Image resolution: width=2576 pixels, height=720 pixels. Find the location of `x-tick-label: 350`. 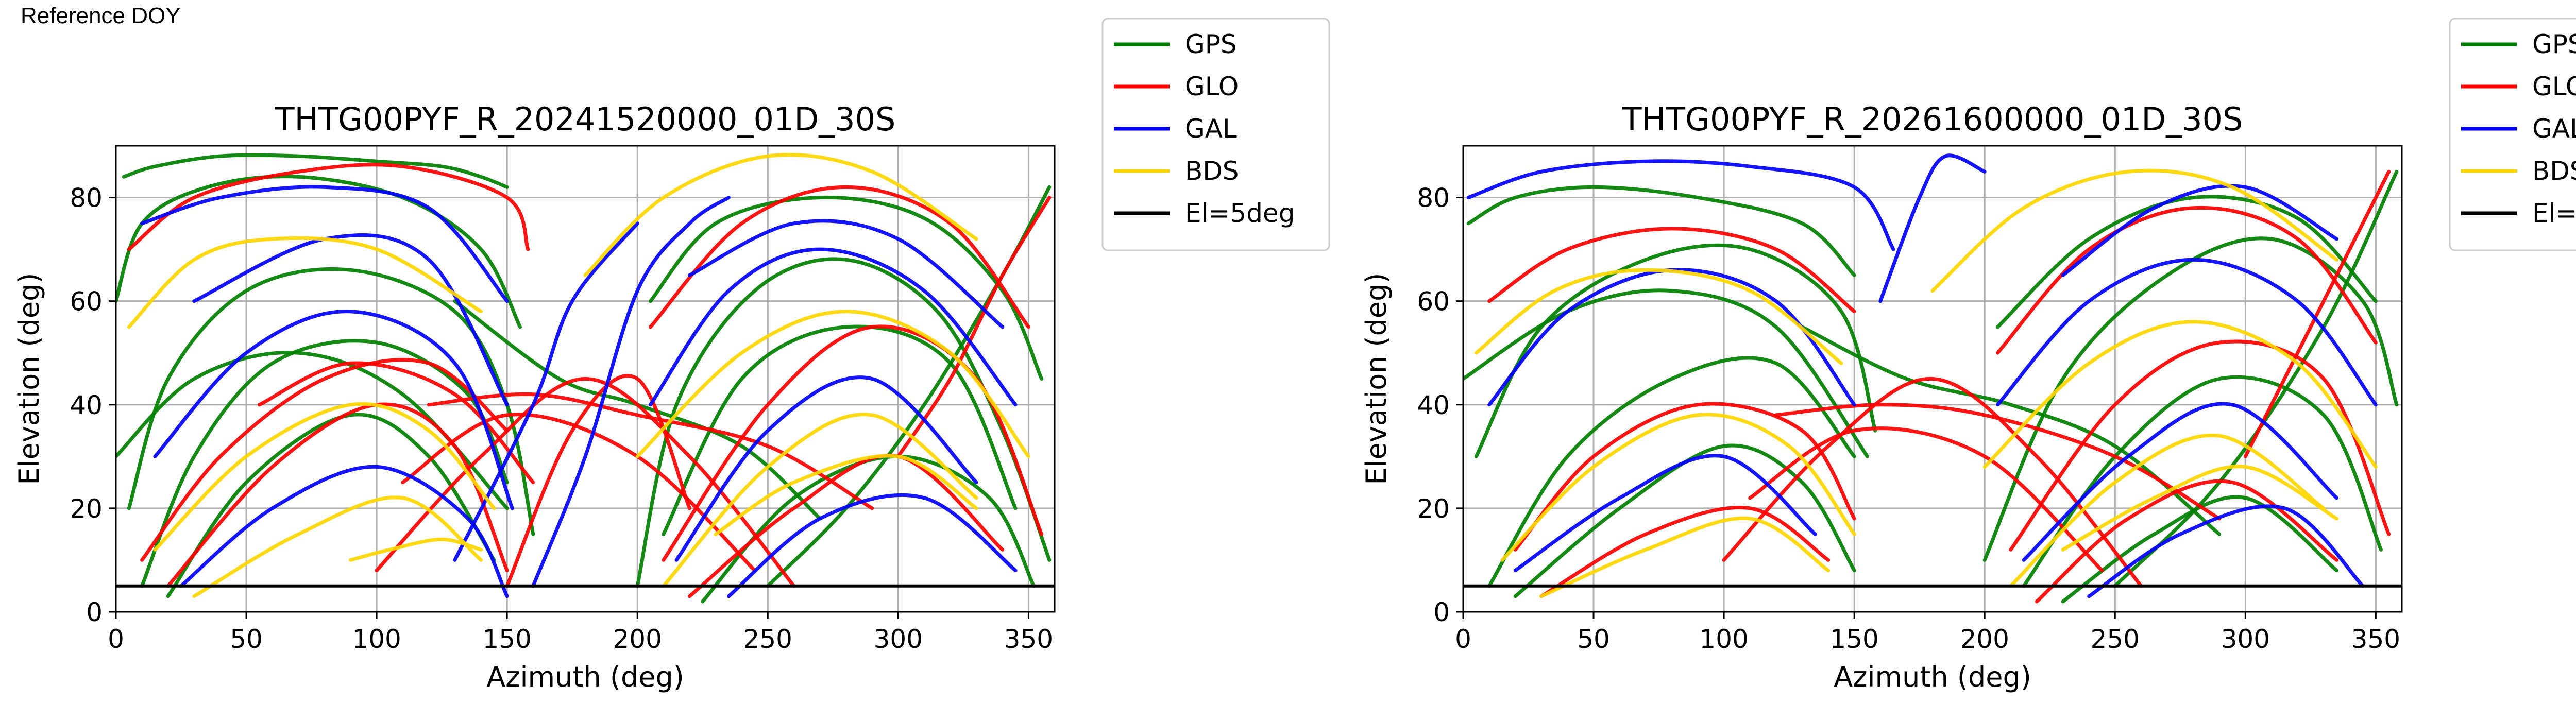

x-tick-label: 350 is located at coordinates (1028, 639).